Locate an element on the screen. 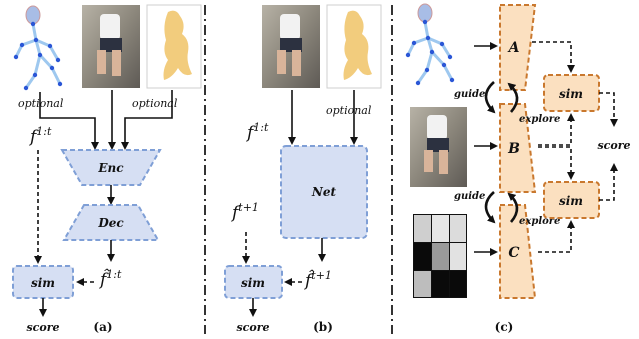  silhouette-mask-image is located at coordinates (174, 46).